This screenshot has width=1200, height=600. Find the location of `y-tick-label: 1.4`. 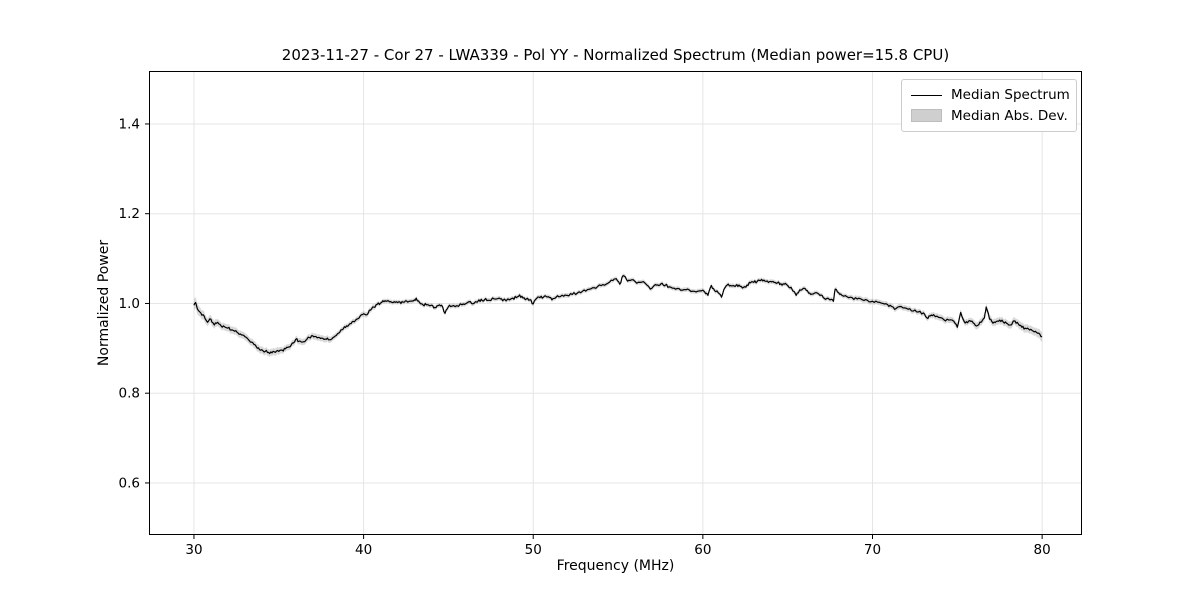

y-tick-label: 1.4 is located at coordinates (129, 124).